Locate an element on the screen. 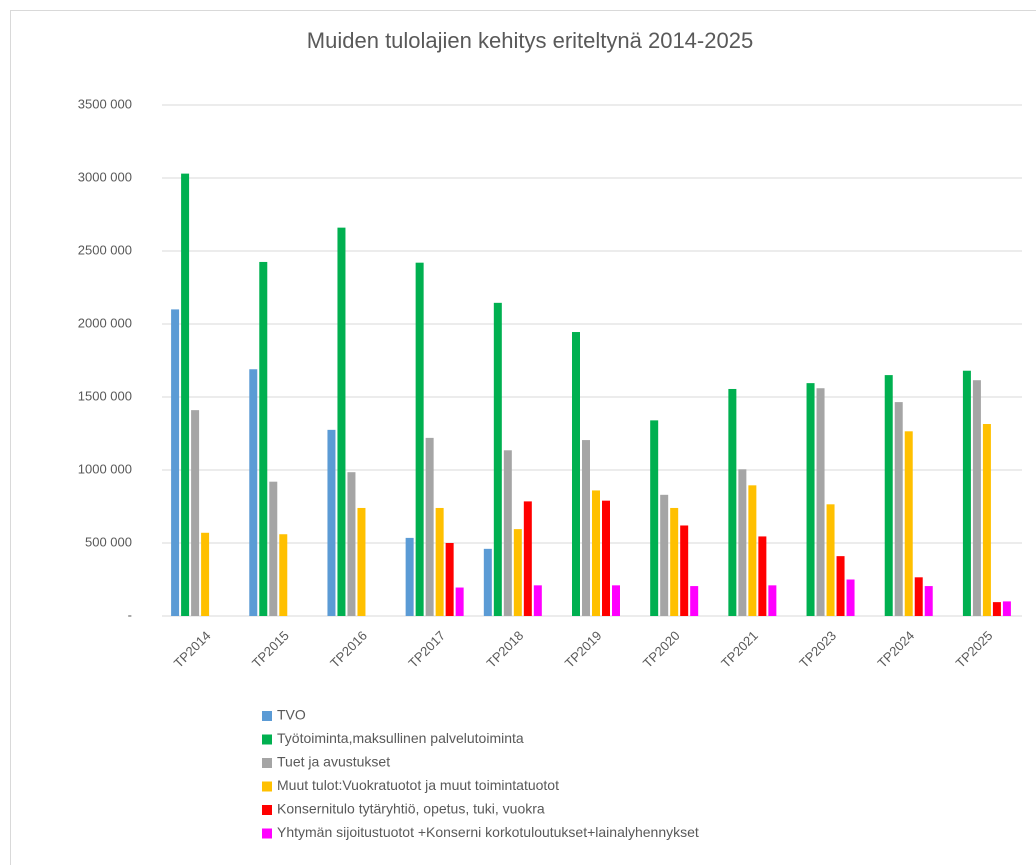 The height and width of the screenshot is (865, 1036). x-tick-label: TP2020 is located at coordinates (661, 649).